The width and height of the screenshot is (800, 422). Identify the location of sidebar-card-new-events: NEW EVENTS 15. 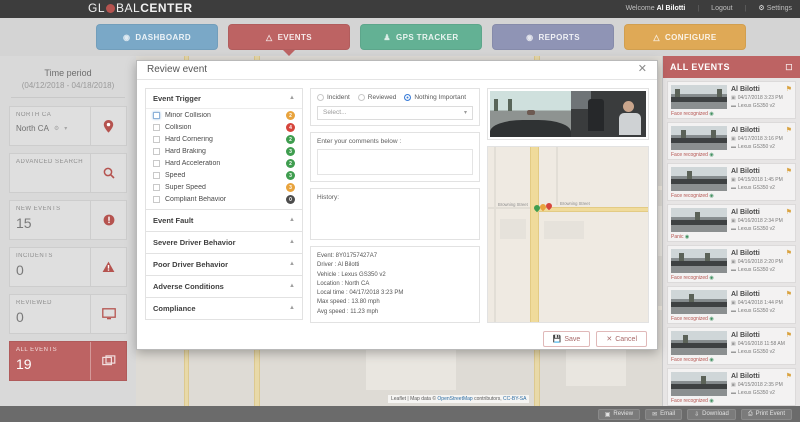
(68, 220).